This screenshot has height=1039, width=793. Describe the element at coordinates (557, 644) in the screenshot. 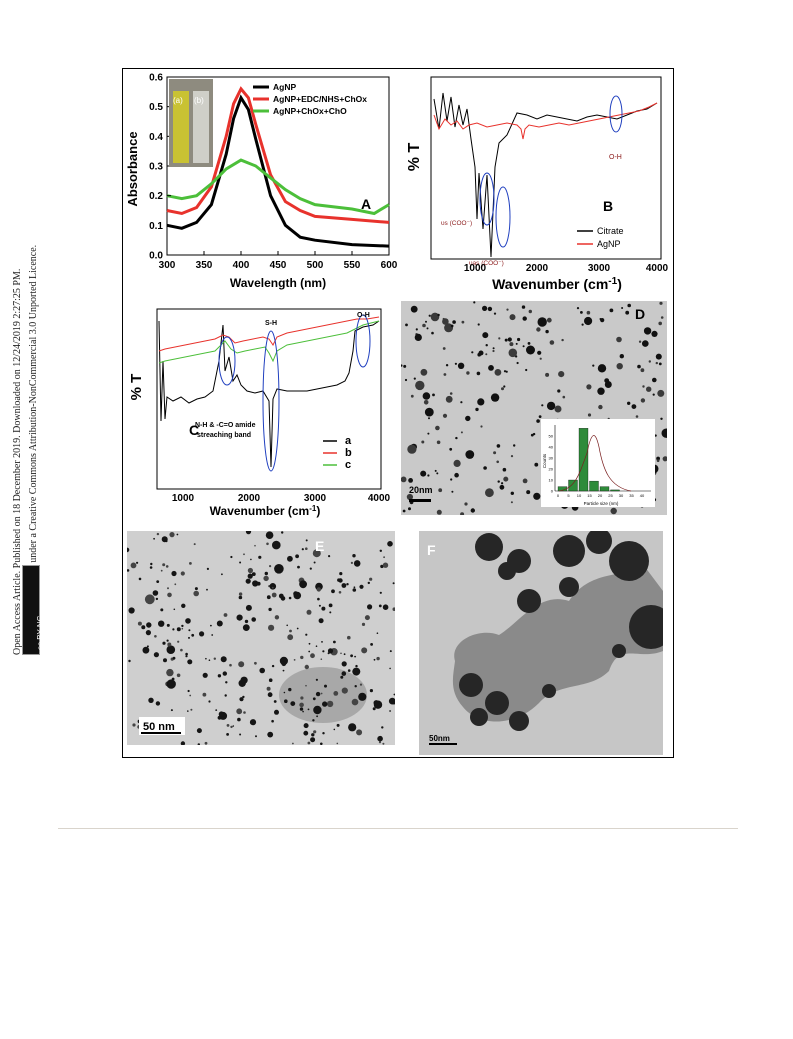

I see `agglomerate-matrix` at that location.